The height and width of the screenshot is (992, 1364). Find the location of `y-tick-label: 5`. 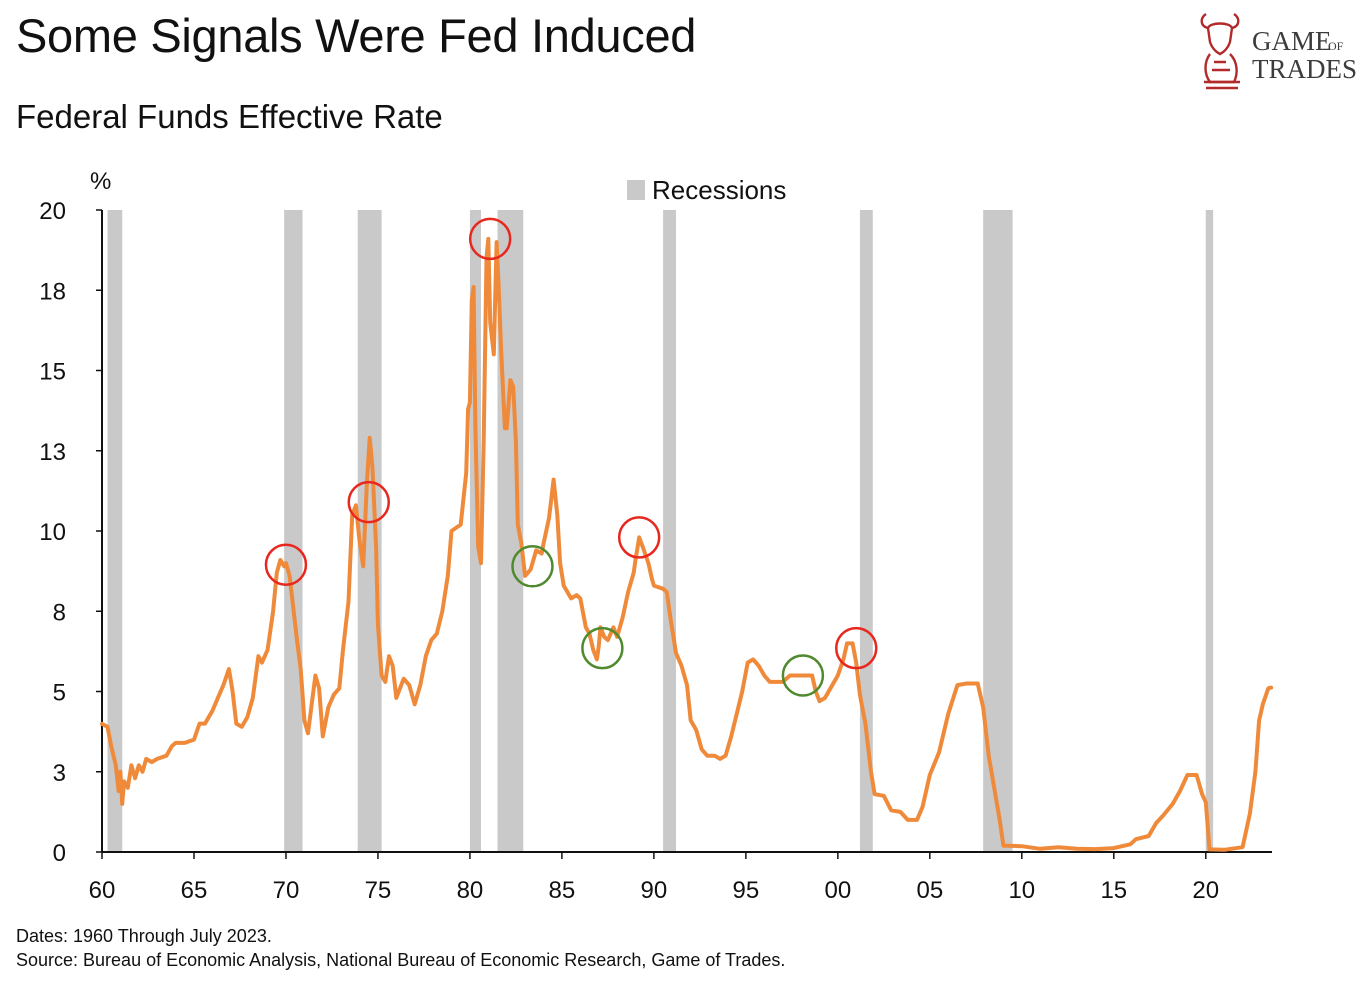

y-tick-label: 5 is located at coordinates (59, 693).